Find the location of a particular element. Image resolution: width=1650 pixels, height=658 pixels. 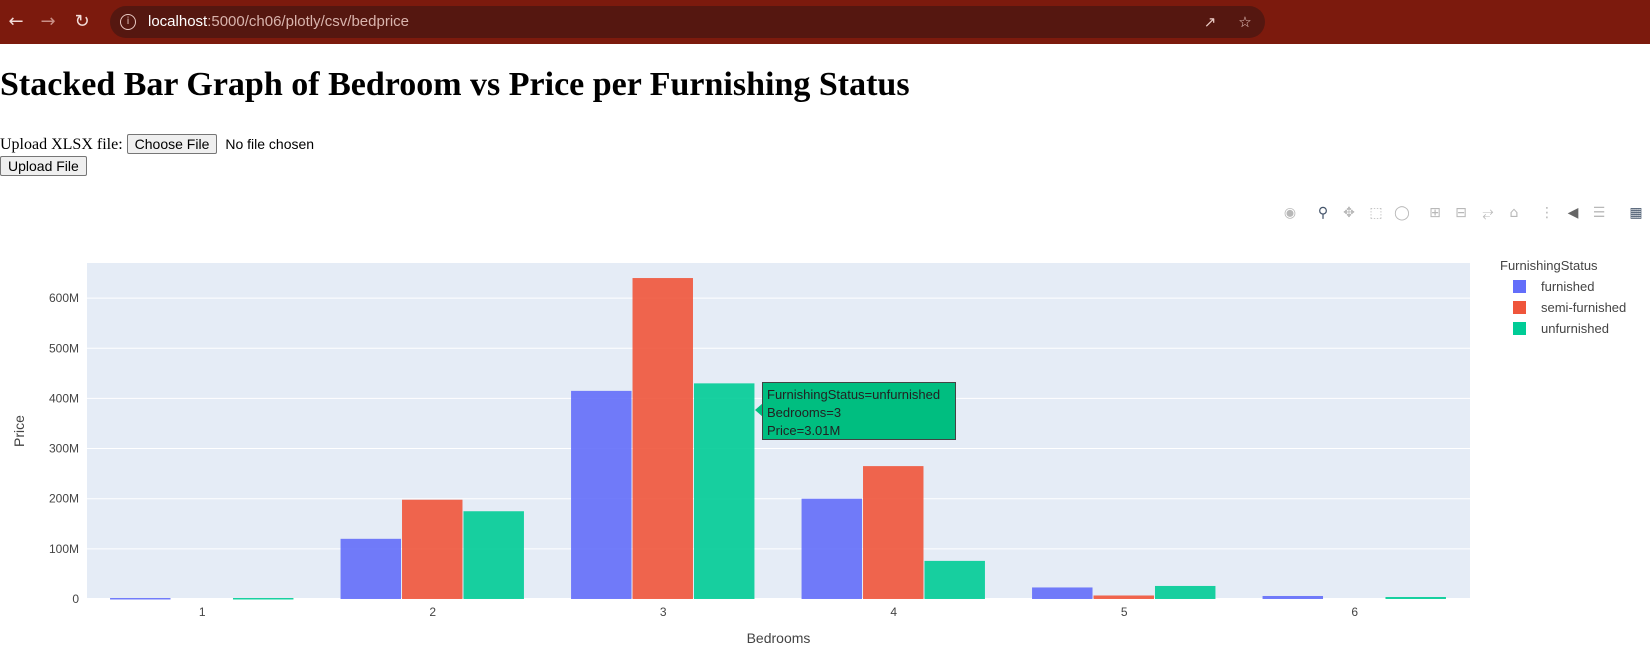

url-text: localhost:5000/ch06/plotly/csv/bedprice is located at coordinates (278, 21).